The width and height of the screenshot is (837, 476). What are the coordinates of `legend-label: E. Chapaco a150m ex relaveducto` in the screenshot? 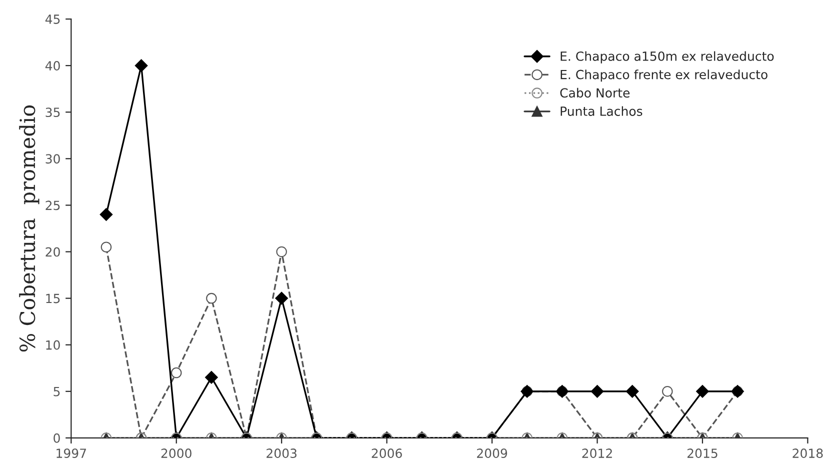 It's located at (667, 57).